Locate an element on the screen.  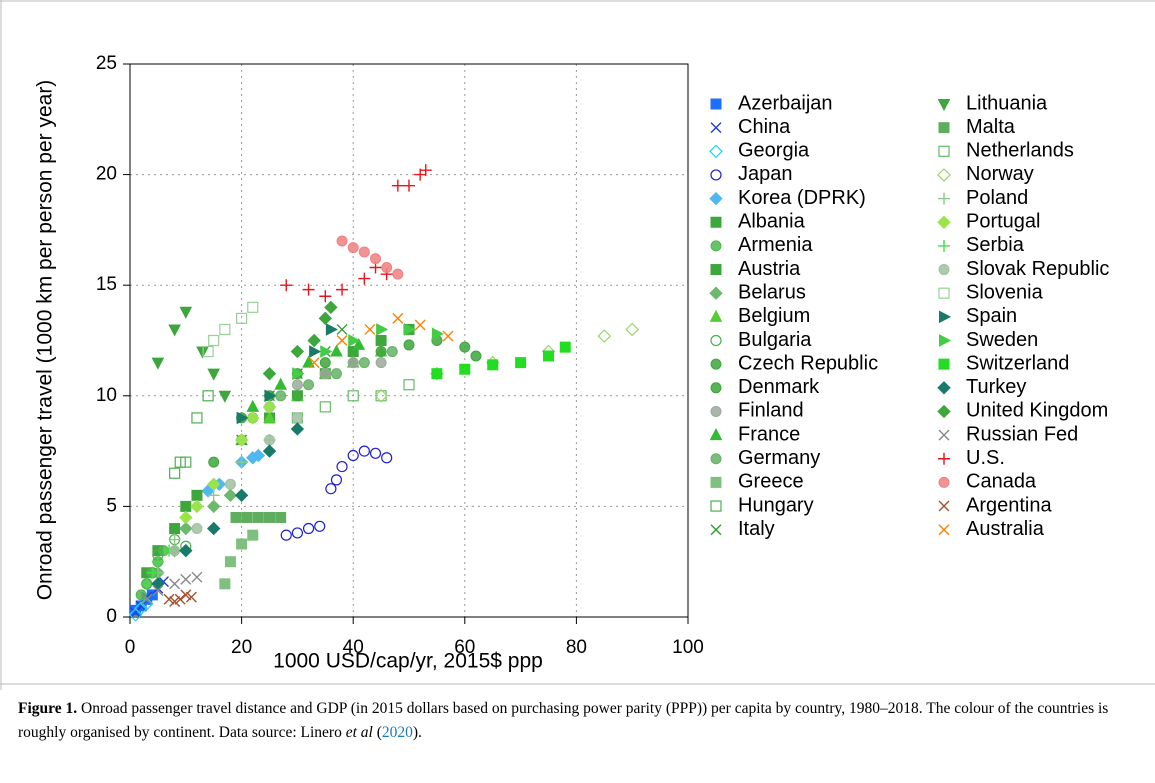
caption-text: ( is located at coordinates (377, 732).